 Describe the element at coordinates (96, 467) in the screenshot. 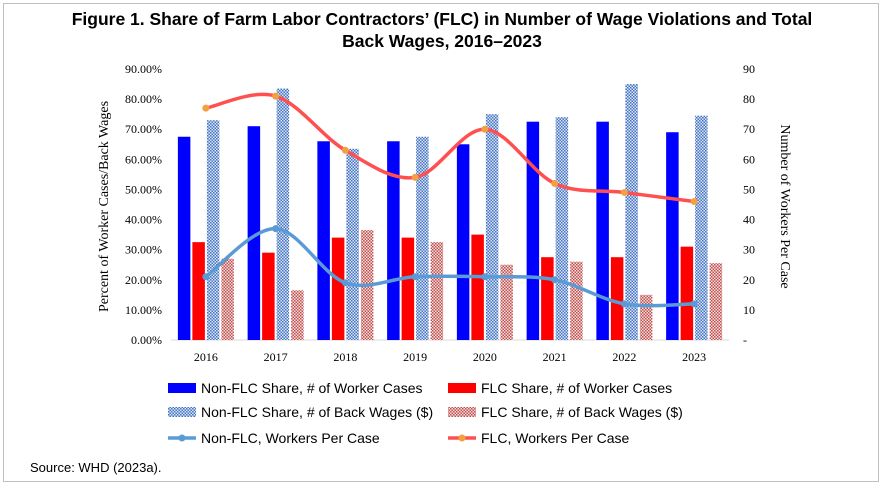

I see `source-note: Source: WHD (2023a).` at that location.